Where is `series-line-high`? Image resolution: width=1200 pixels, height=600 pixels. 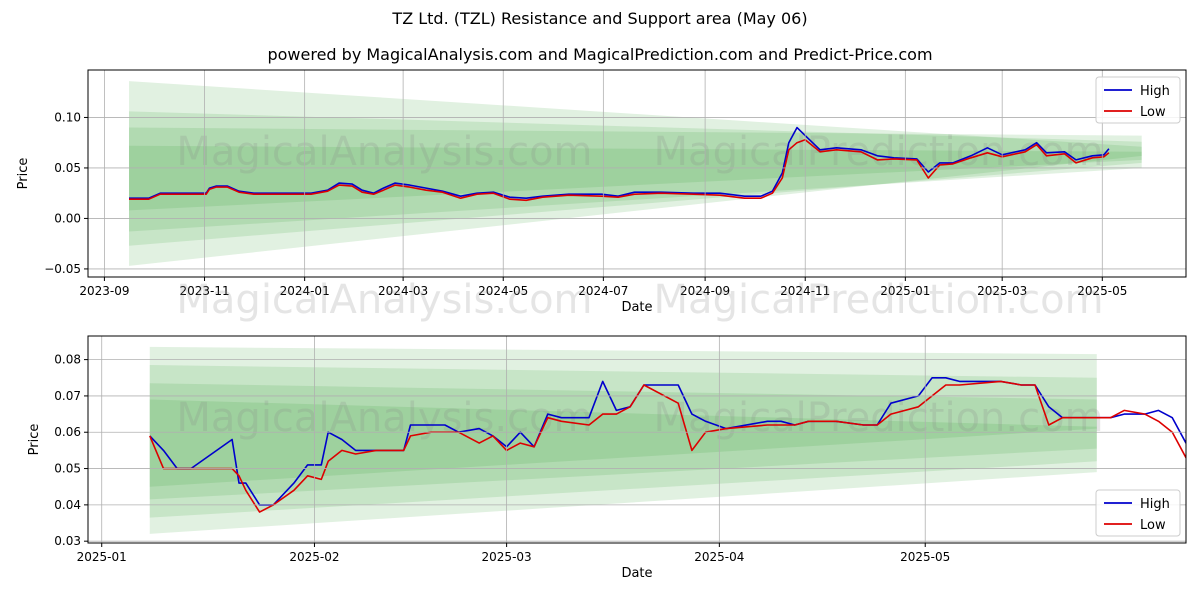
series-line-high is located at coordinates (619, 162).